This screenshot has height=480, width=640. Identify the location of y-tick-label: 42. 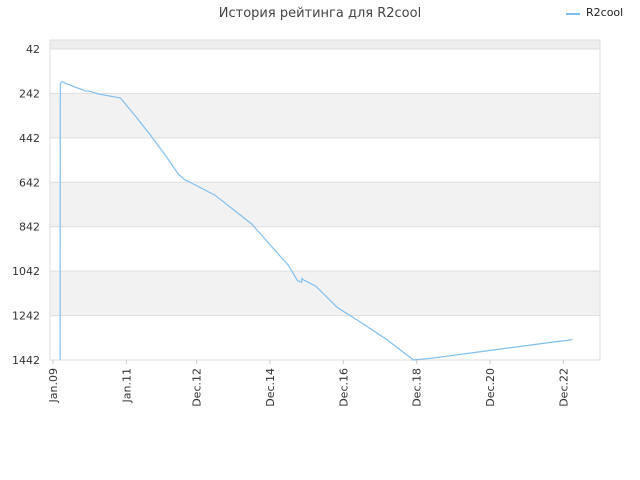
(33, 49).